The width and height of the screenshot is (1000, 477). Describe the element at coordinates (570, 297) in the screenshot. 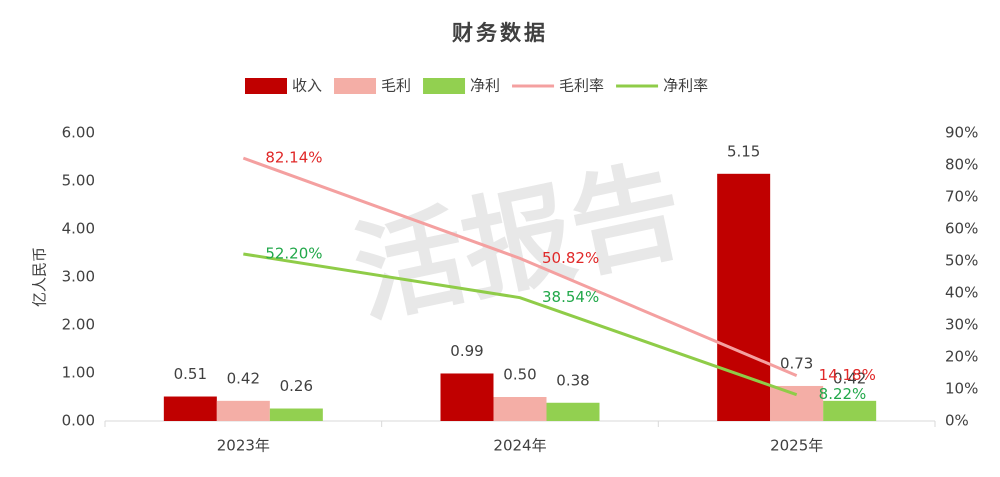

I see `line-value-label: 38.54%` at that location.